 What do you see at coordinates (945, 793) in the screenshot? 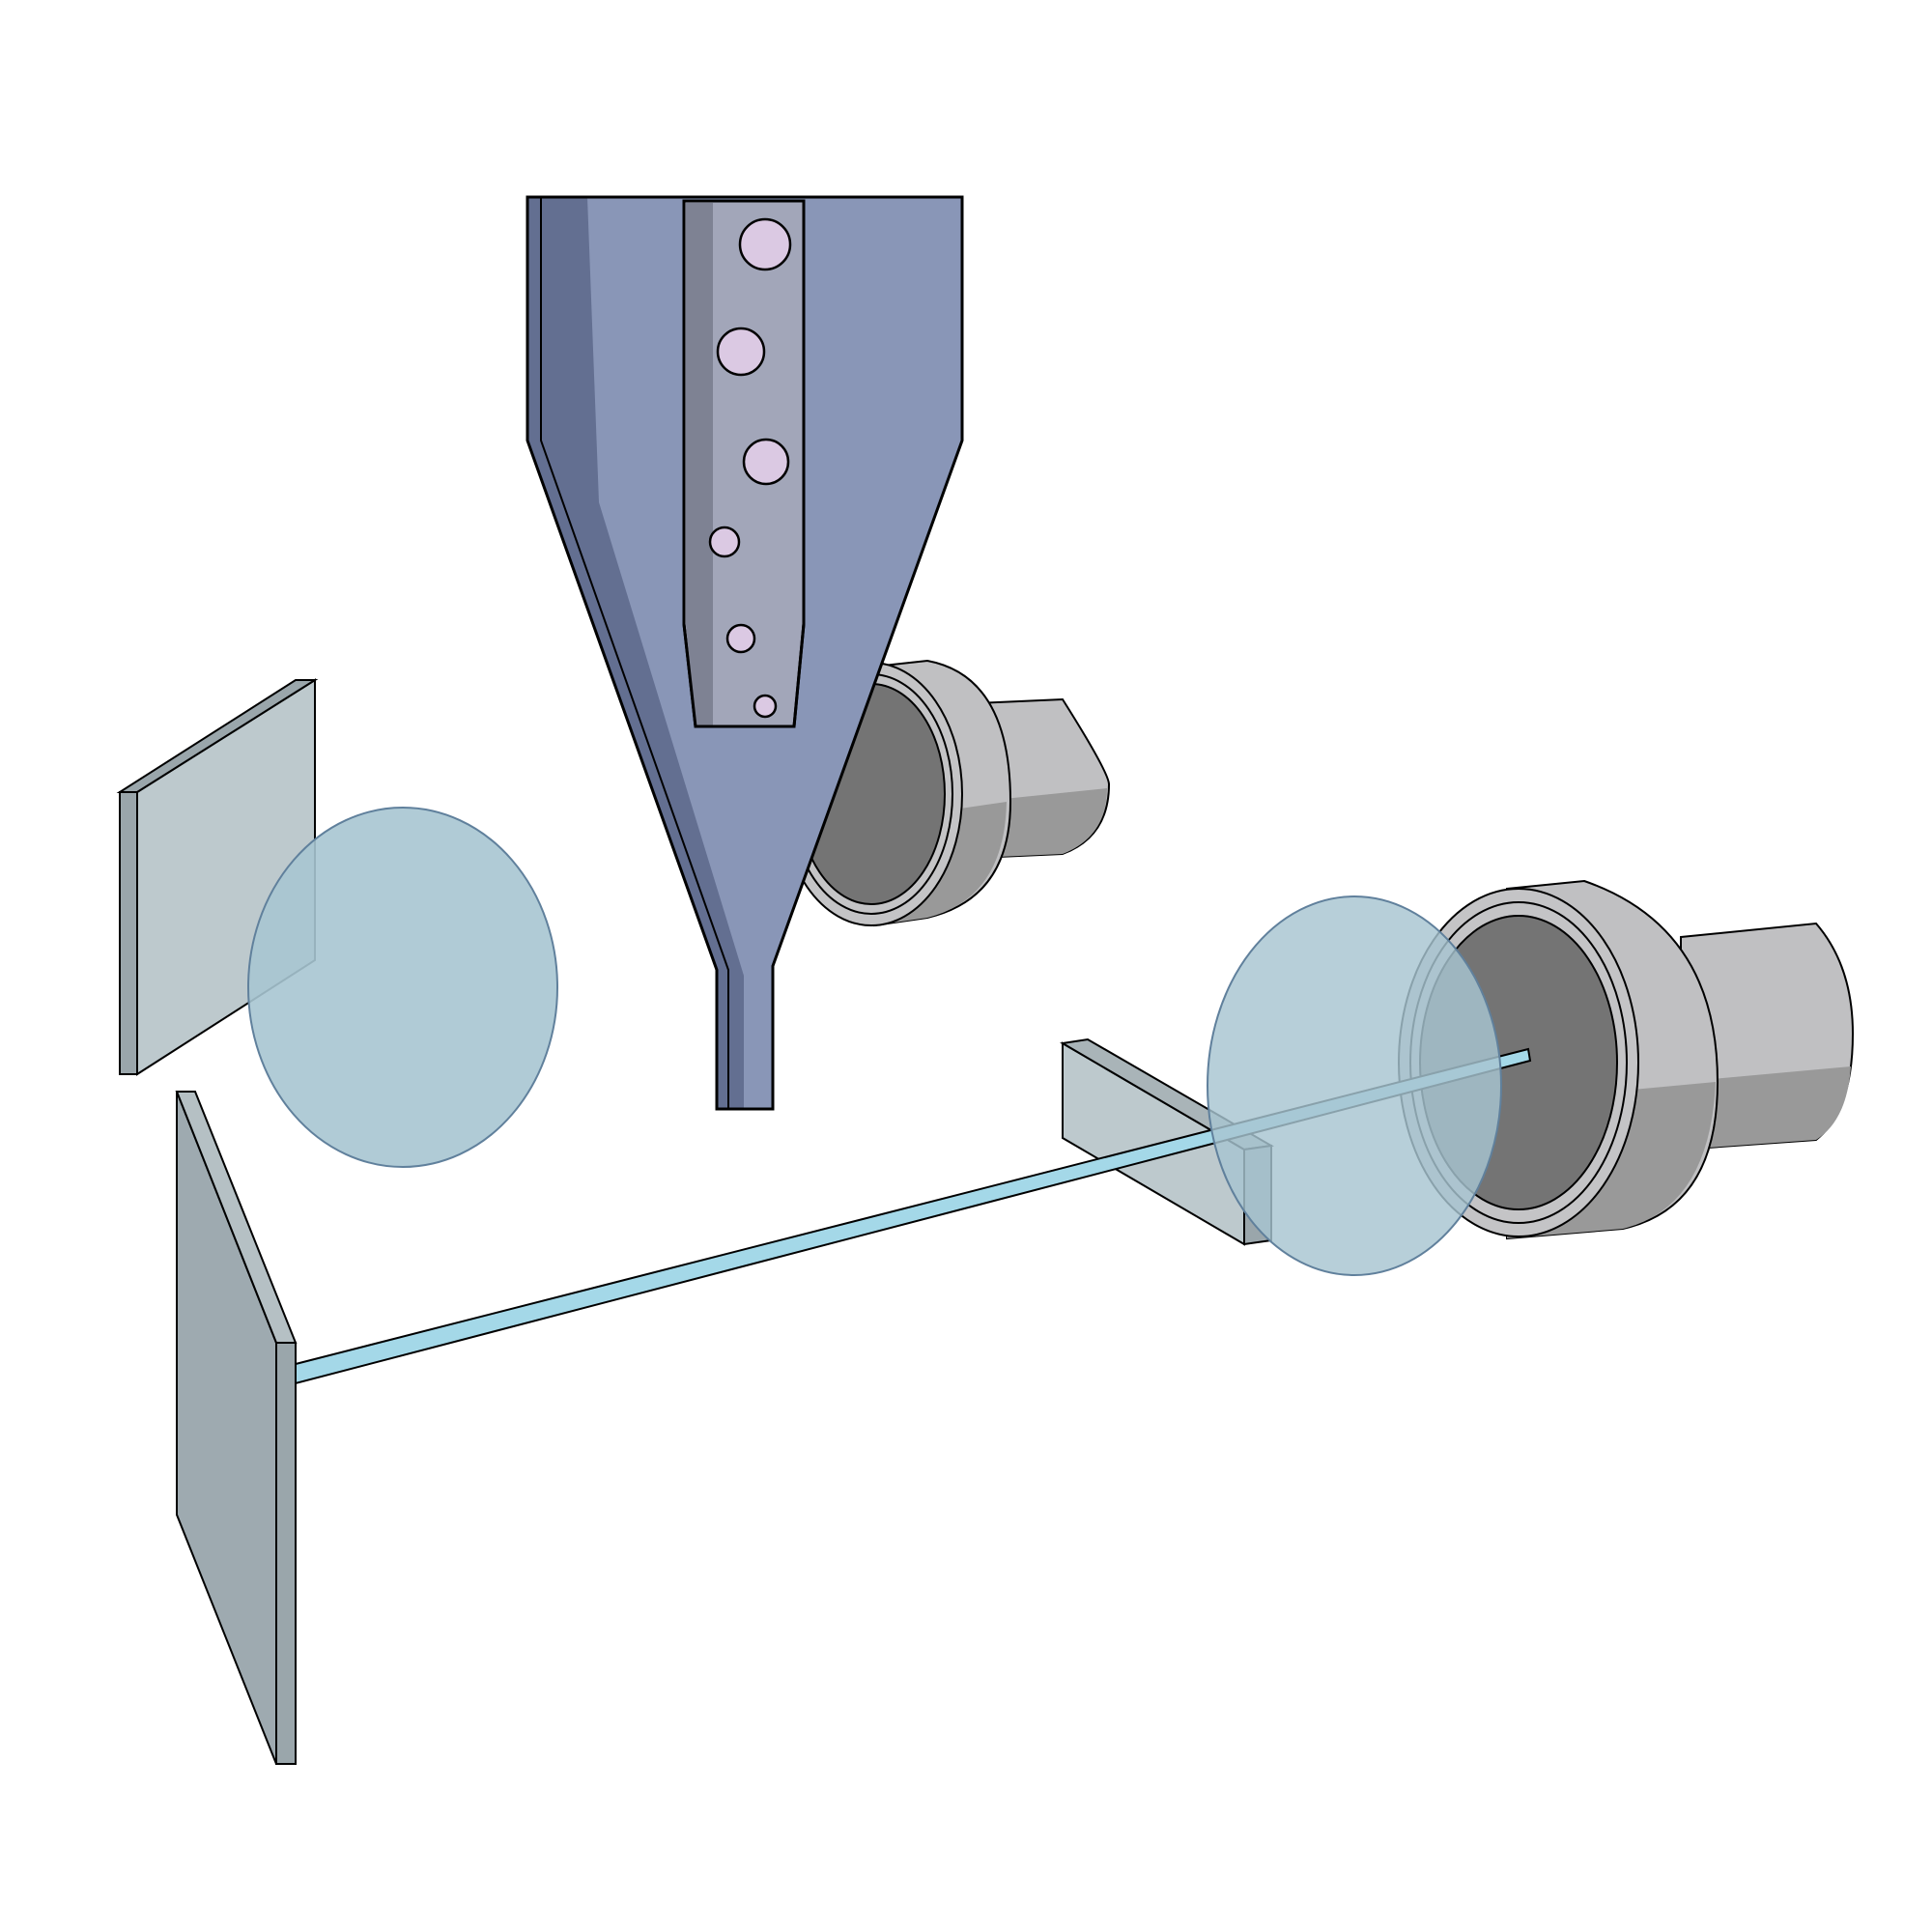
I see `upper-objective` at bounding box center [945, 793].